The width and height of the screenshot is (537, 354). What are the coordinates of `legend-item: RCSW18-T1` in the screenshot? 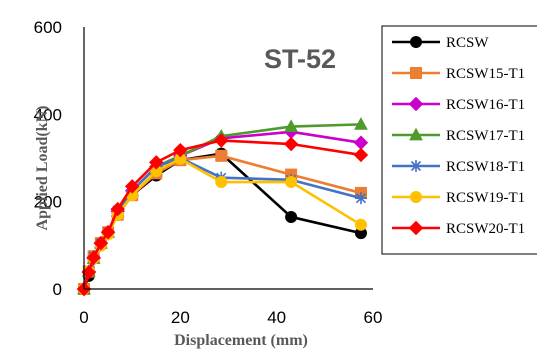 It's located at (458, 167).